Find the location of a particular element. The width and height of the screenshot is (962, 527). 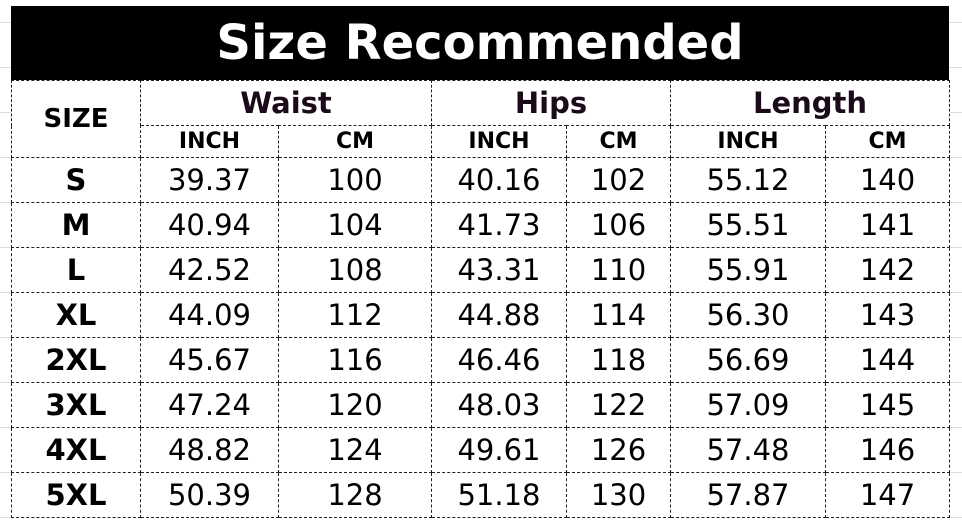

table-row: 5XL 50.39 128 51.18 130 57.87 147 is located at coordinates (480, 495).